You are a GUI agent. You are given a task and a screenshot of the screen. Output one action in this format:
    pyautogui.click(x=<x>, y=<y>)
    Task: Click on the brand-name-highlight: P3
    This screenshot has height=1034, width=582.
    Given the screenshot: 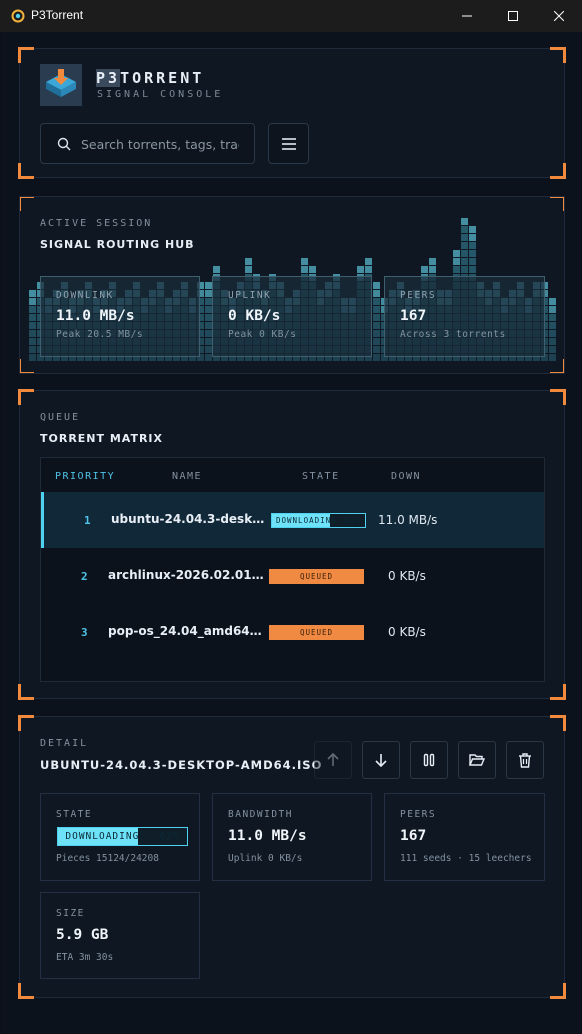 What is the action you would take?
    pyautogui.click(x=108, y=78)
    